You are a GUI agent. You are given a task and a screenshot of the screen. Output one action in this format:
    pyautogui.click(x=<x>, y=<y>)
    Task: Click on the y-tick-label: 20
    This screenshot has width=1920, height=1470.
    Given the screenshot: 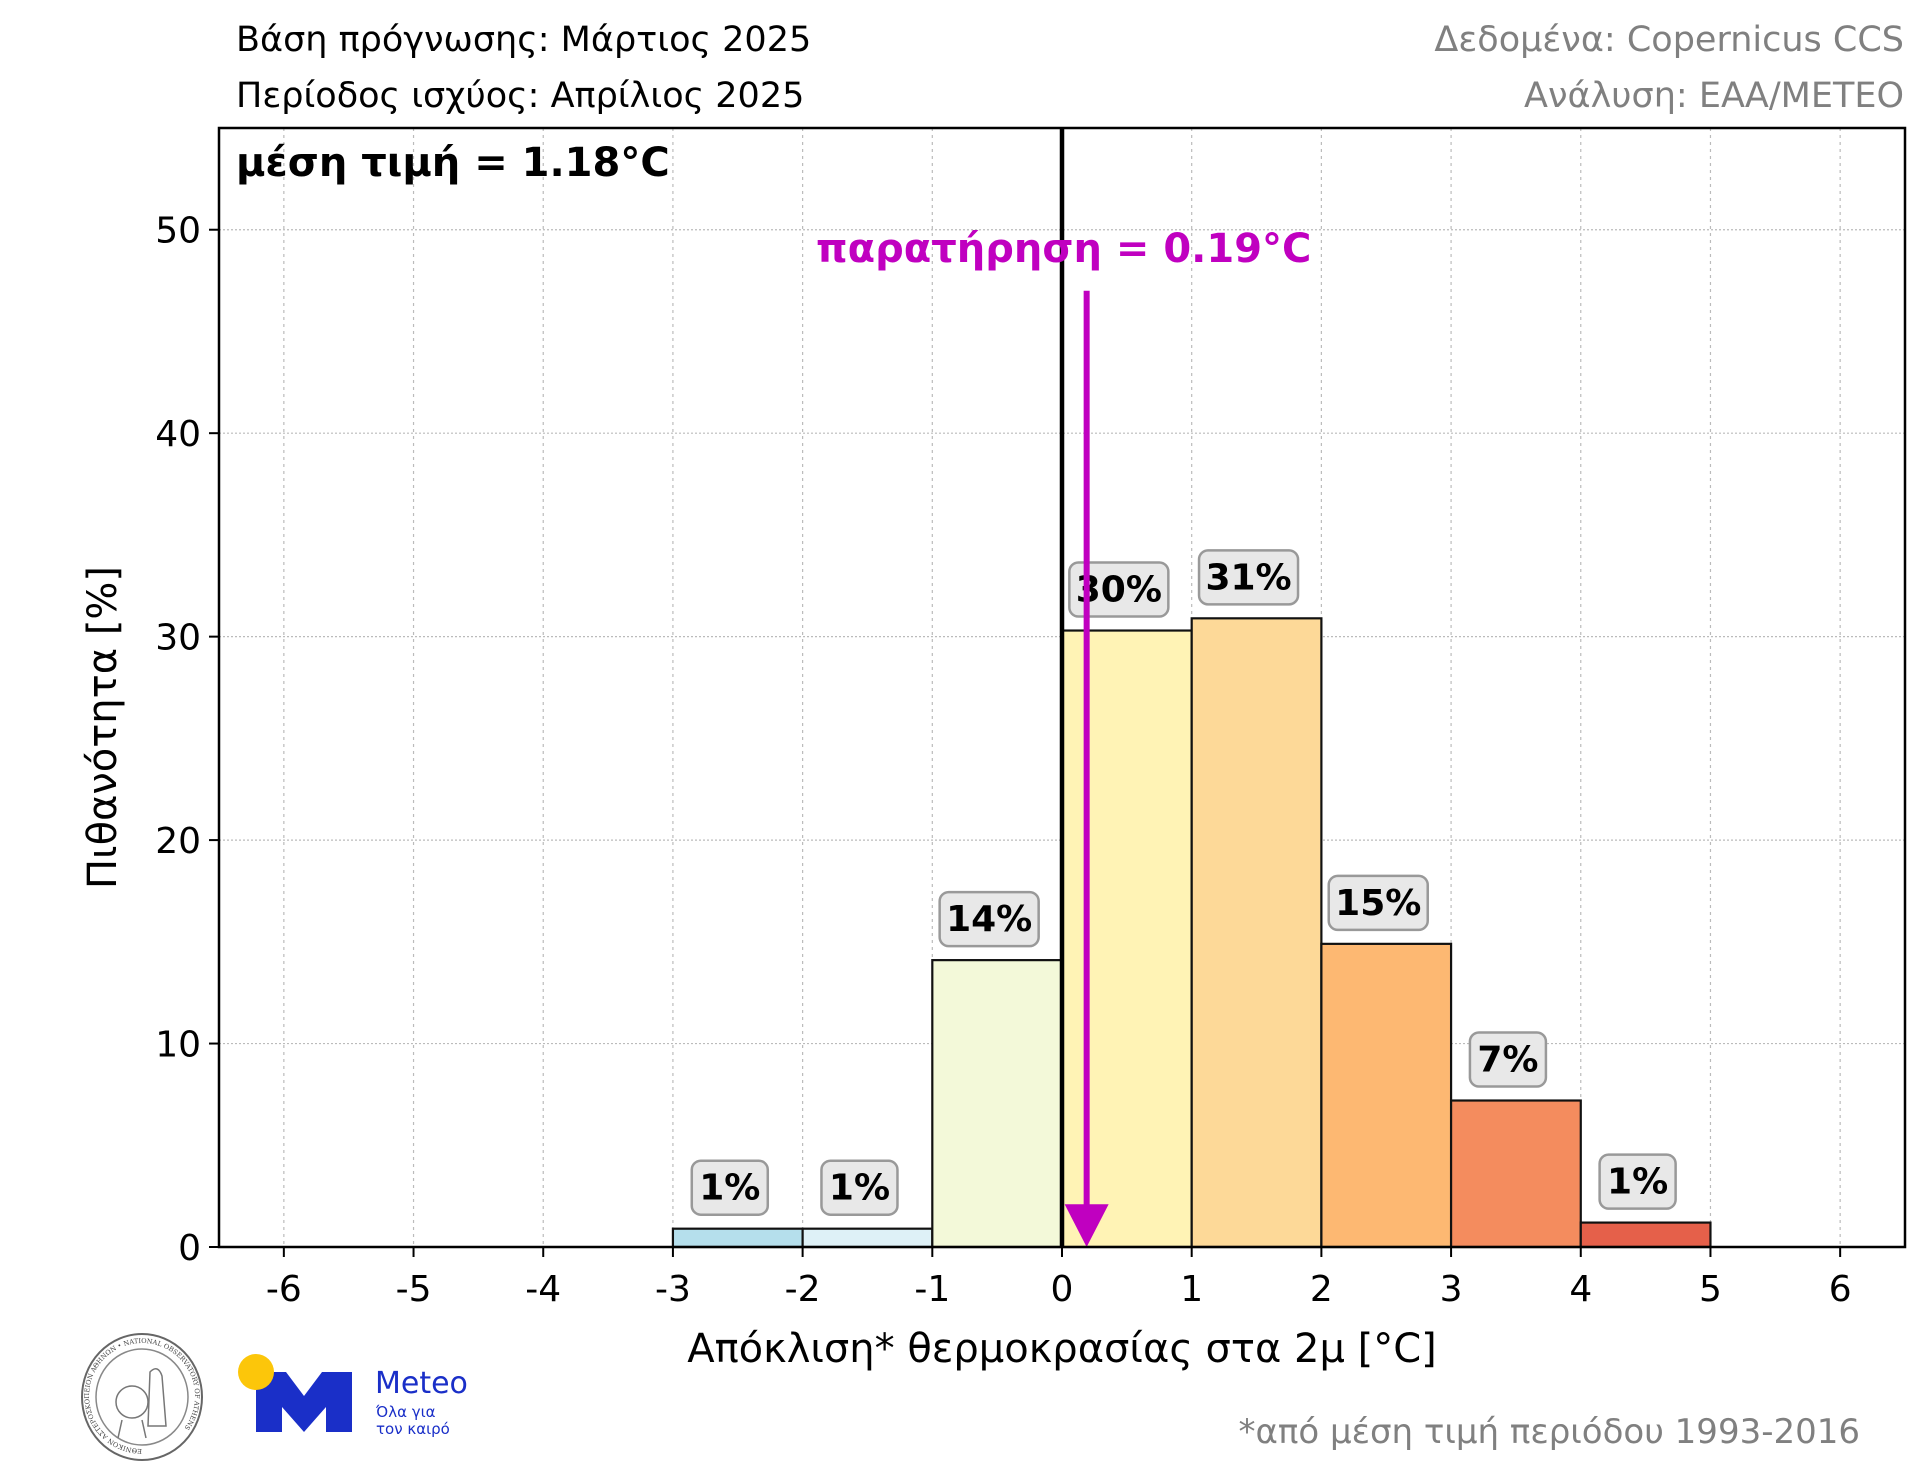 What is the action you would take?
    pyautogui.click(x=178, y=841)
    